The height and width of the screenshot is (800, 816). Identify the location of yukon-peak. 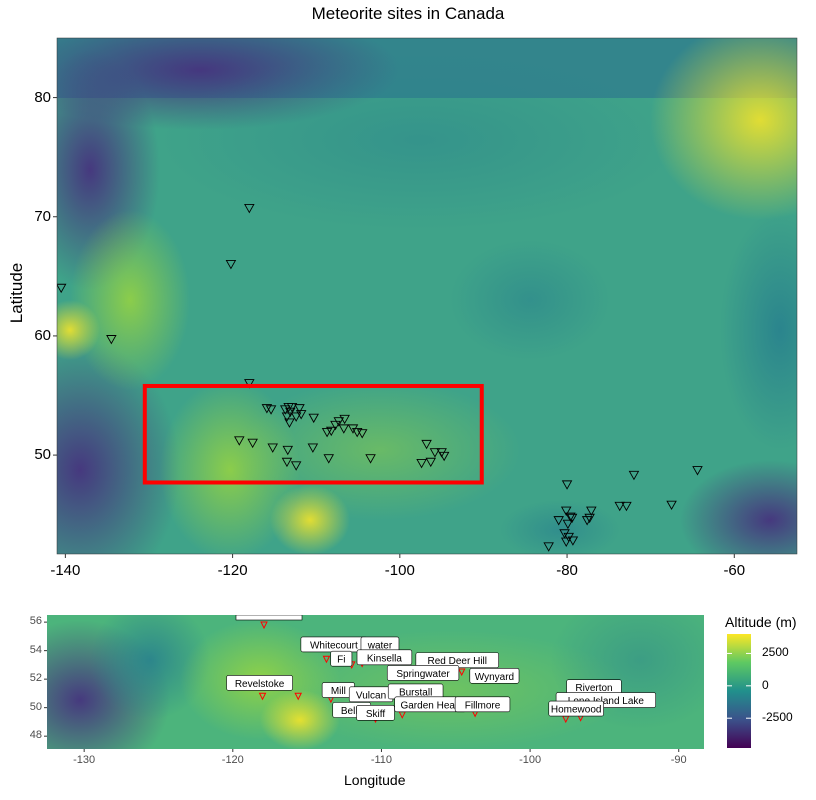
(78, 330).